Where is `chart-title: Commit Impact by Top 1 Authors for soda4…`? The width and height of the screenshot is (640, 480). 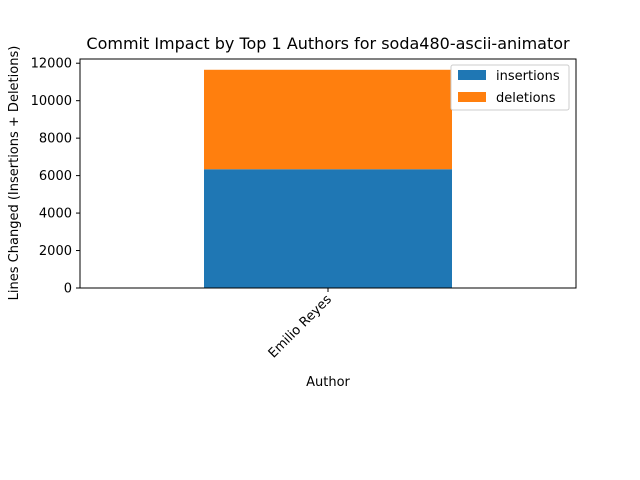
chart-title: Commit Impact by Top 1 Authors for soda4… is located at coordinates (328, 43).